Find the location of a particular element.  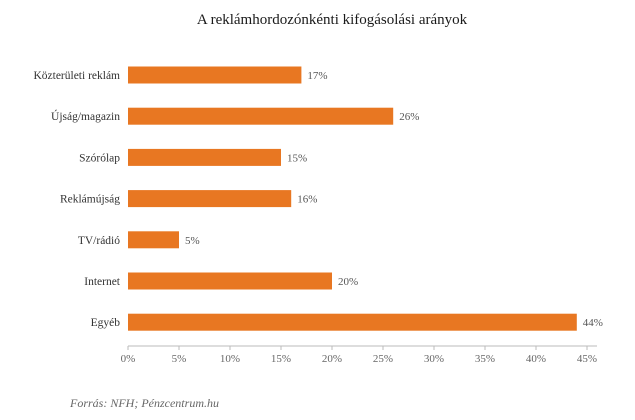

category-label: Reklámújság is located at coordinates (90, 200).